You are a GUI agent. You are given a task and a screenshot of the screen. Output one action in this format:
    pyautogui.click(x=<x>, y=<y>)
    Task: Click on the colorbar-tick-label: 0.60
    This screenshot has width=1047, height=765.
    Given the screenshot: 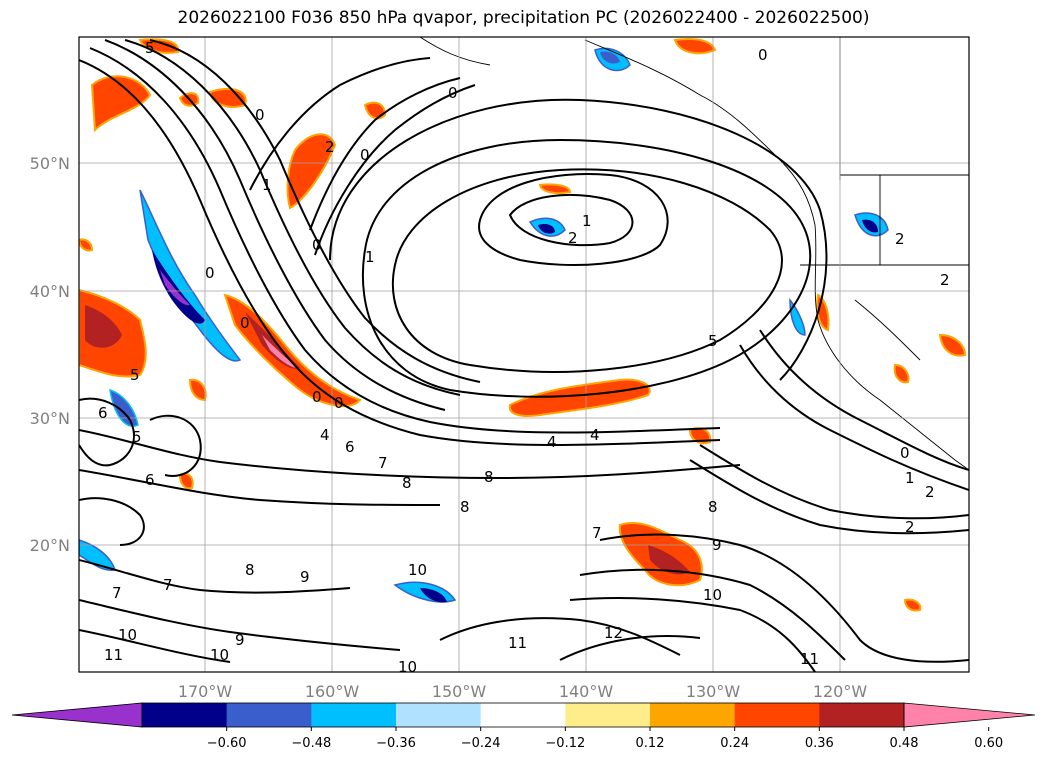 What is the action you would take?
    pyautogui.click(x=988, y=743)
    